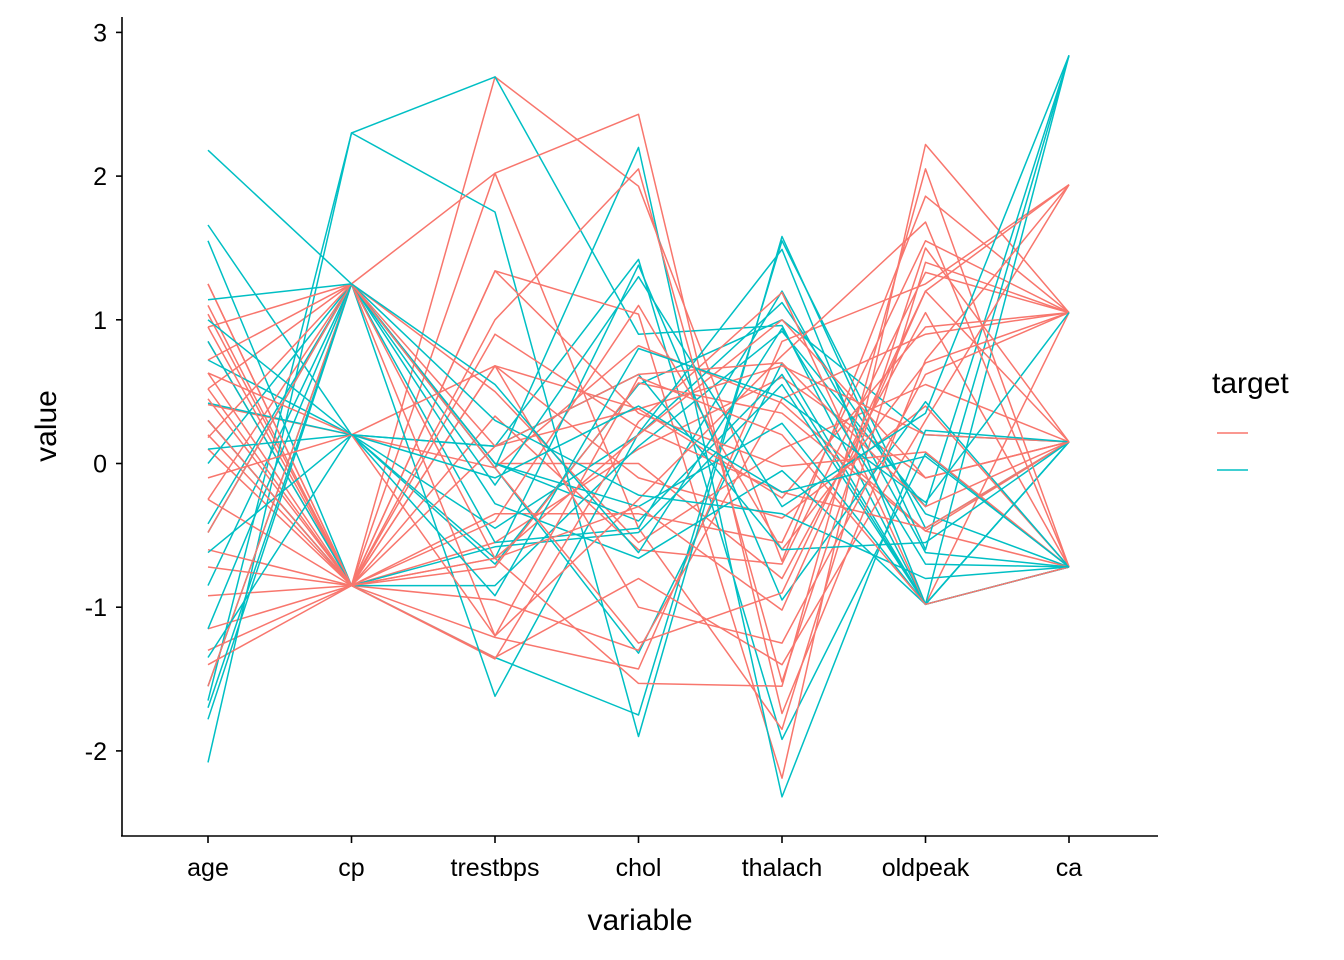  I want to click on legend-title: target, so click(1250, 383).